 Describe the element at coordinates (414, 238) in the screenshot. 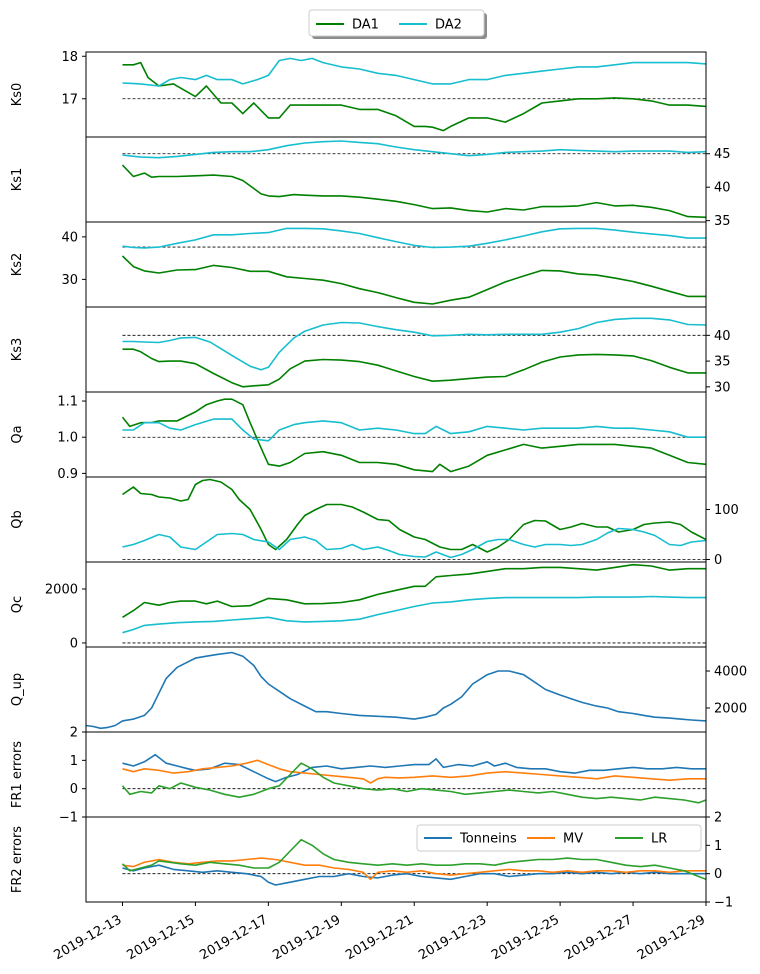

I see `series-line-ks2-da2` at that location.